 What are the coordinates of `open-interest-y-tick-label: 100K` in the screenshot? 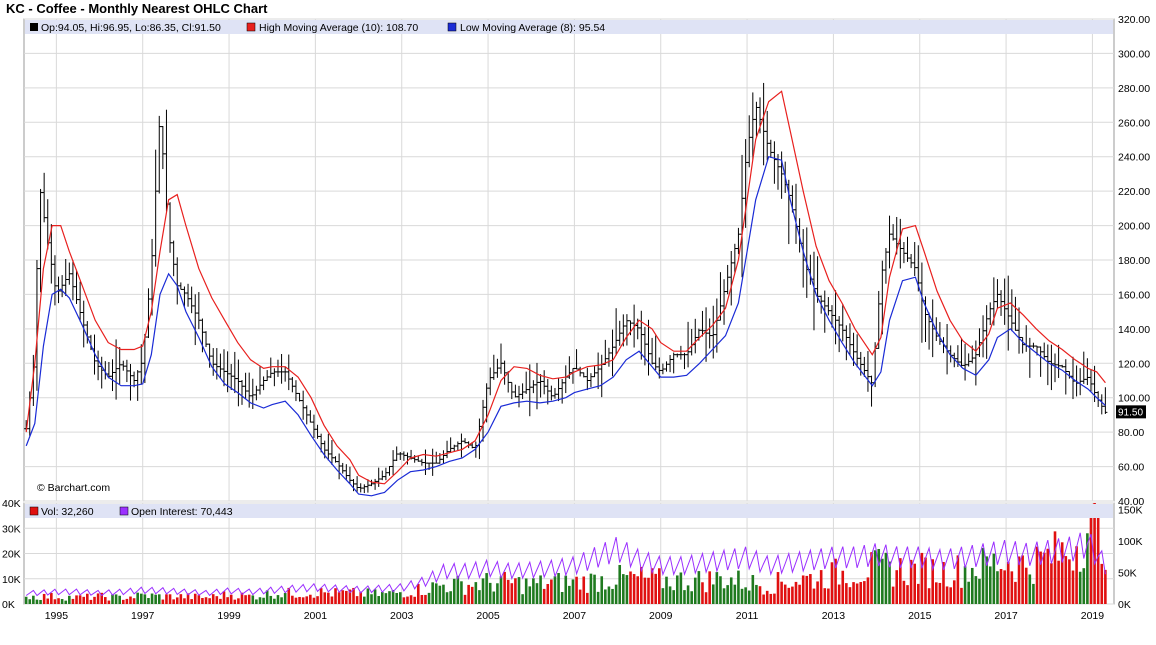 It's located at (1130, 542).